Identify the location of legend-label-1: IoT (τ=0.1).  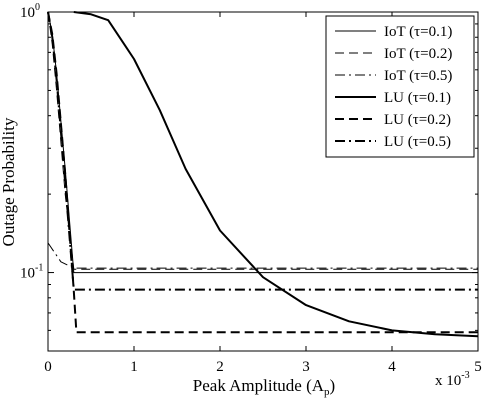
(418, 32).